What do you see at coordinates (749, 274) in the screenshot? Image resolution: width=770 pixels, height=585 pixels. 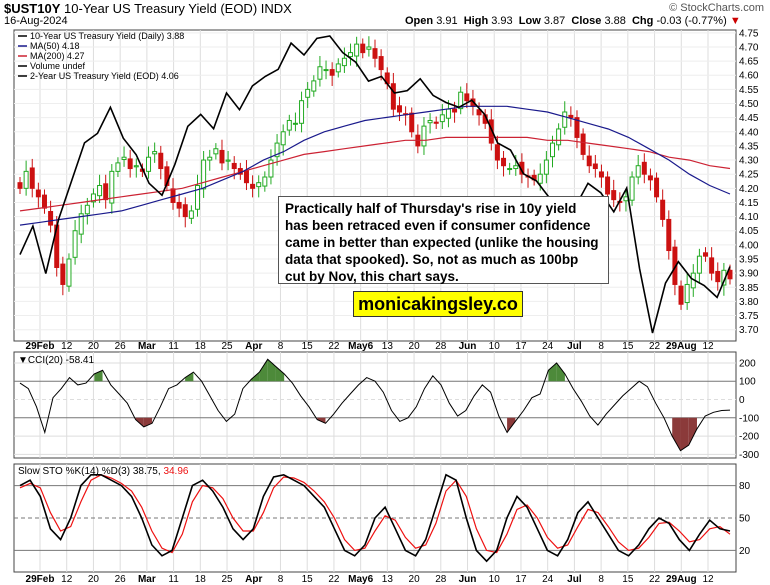 I see `y-tick-label: 3.90` at bounding box center [749, 274].